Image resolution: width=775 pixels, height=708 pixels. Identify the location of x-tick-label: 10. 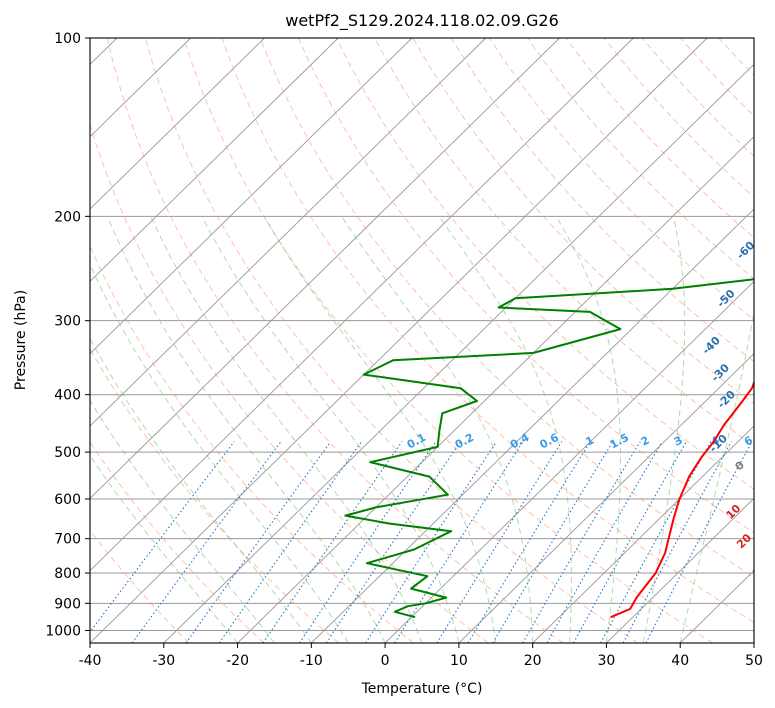
(459, 661).